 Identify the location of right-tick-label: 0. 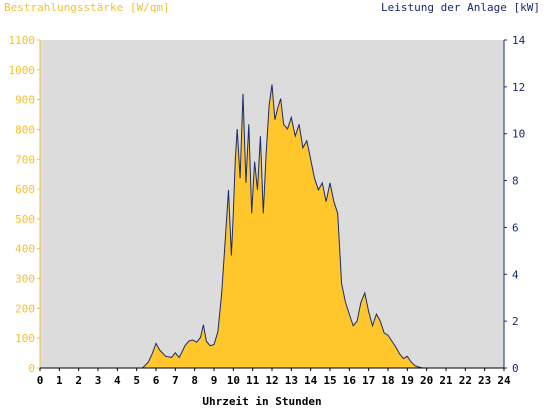
(515, 368).